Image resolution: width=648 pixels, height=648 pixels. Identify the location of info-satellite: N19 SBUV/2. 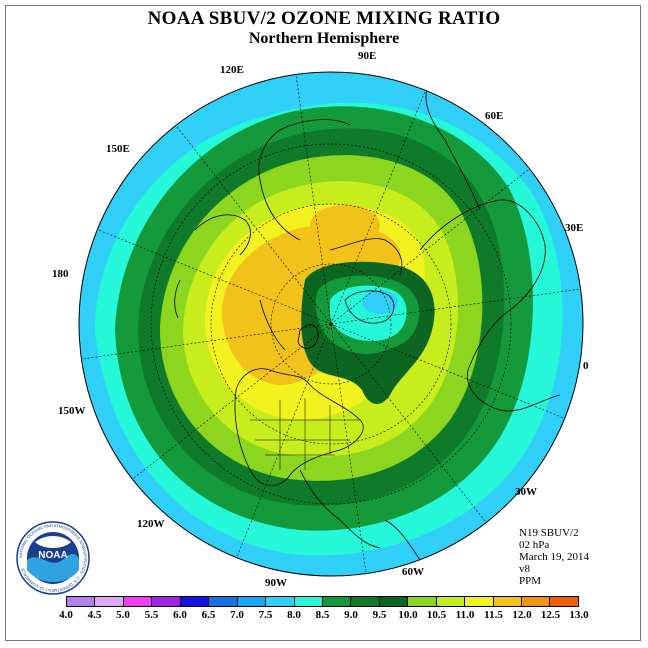
(549, 533).